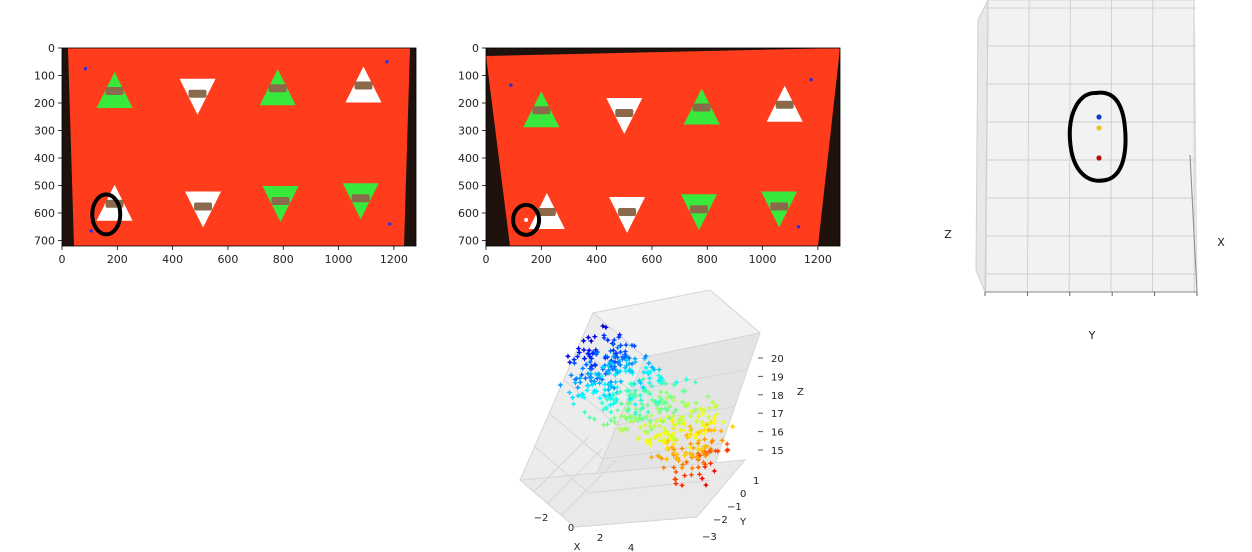 The image size is (1252, 552). I want to click on y-tick-label: 700, so click(44, 241).